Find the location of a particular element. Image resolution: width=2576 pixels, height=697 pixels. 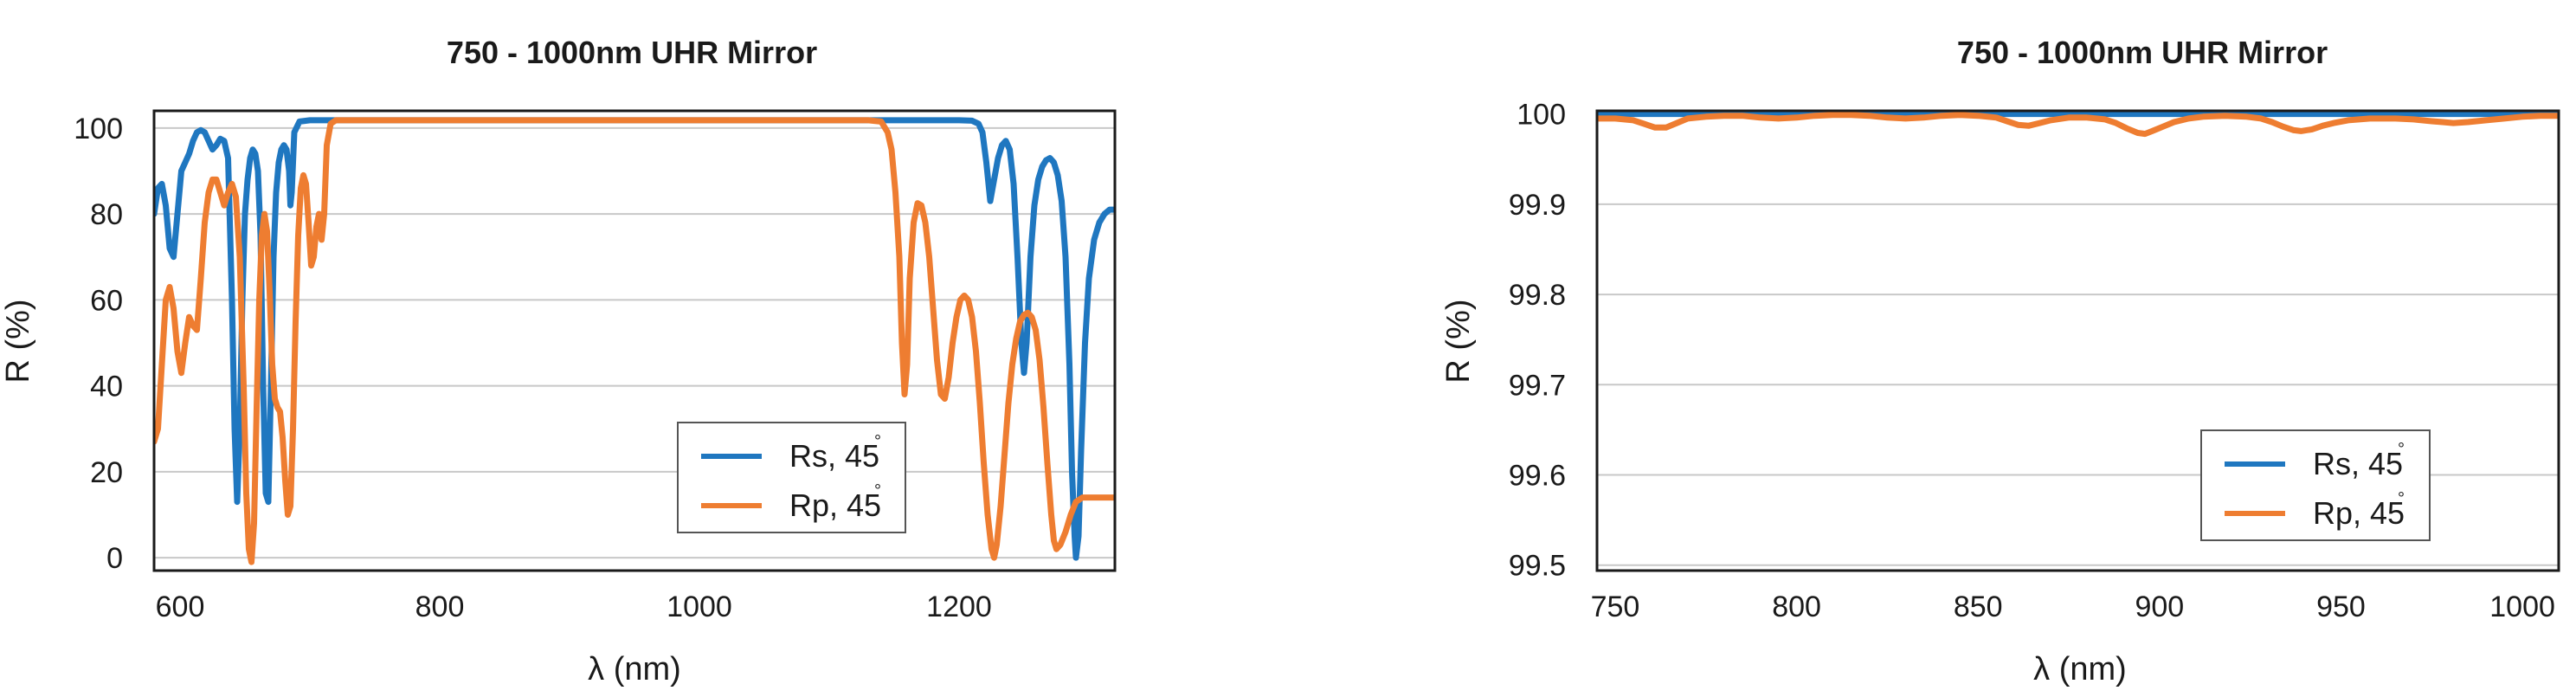

y-tick-label: 0 is located at coordinates (114, 559).